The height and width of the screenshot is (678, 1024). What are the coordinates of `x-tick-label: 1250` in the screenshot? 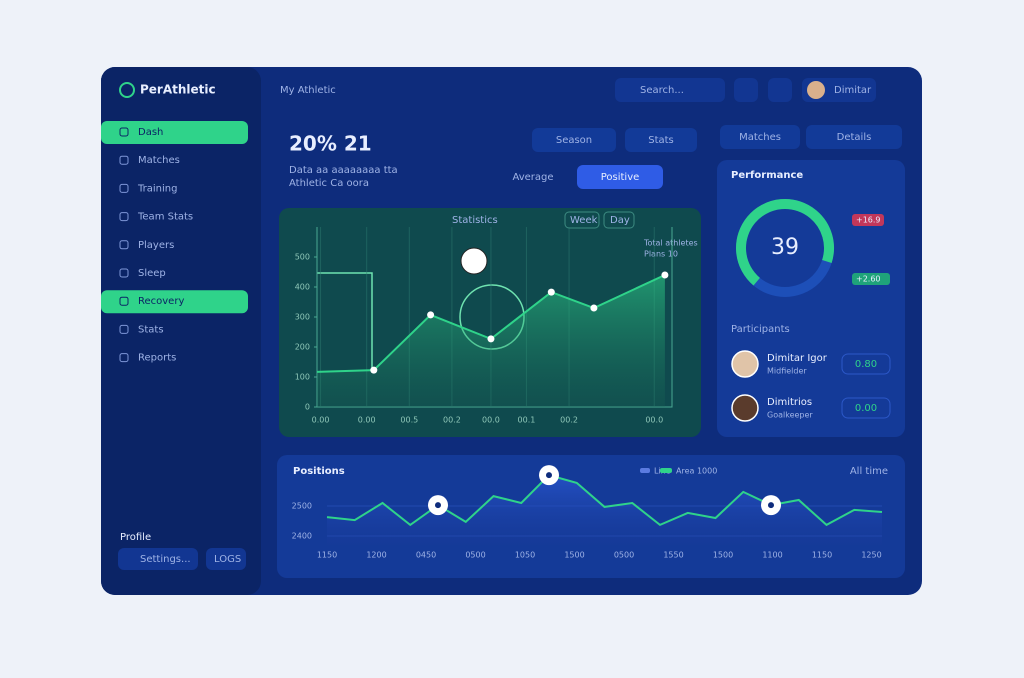 It's located at (871, 555).